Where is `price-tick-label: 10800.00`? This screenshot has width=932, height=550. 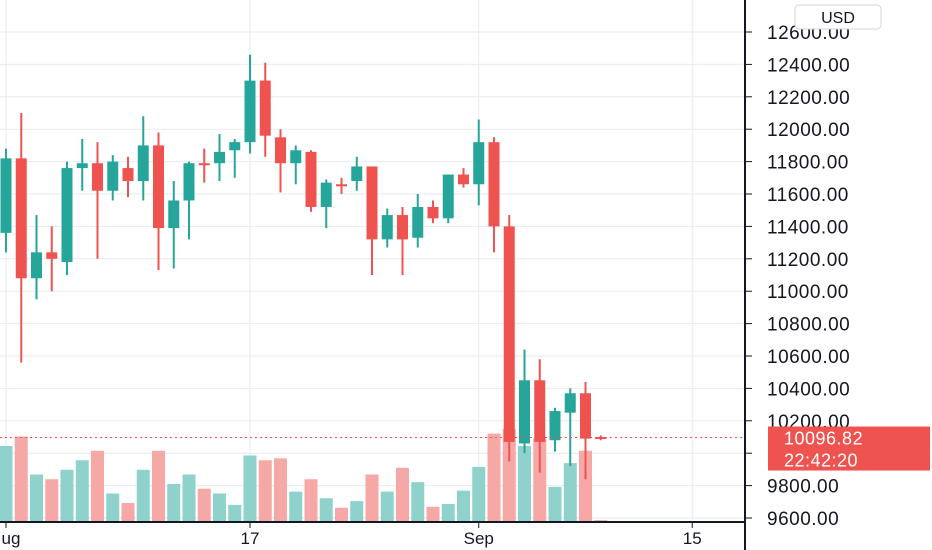 price-tick-label: 10800.00 is located at coordinates (808, 325).